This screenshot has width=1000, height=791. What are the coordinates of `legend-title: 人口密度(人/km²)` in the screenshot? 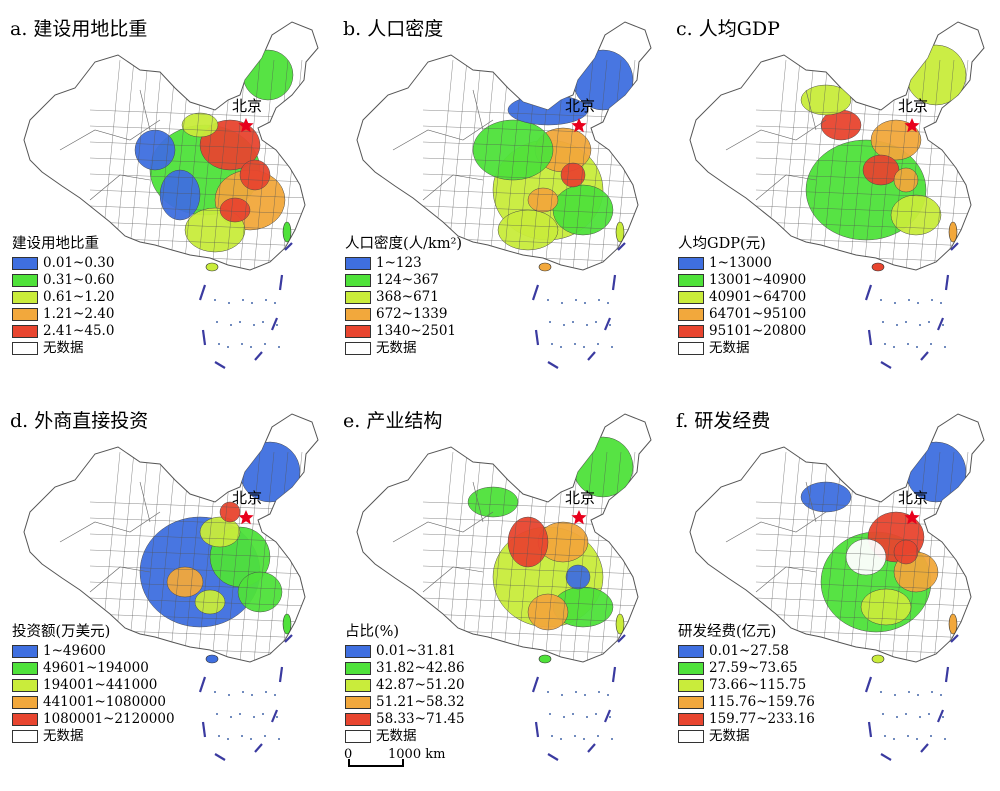 It's located at (404, 244).